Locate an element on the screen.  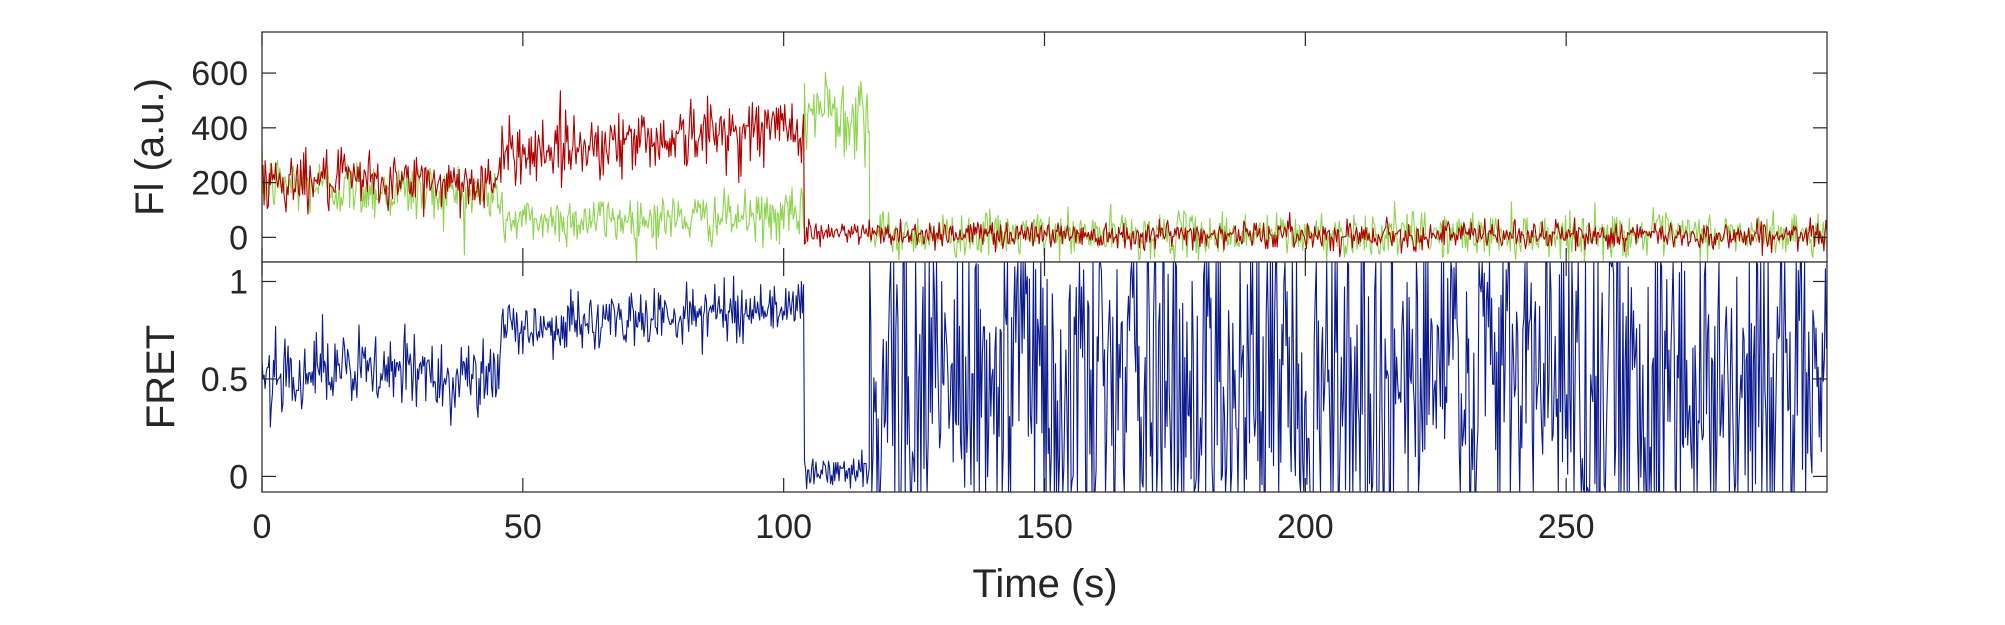
x-tick-label: 0 is located at coordinates (262, 527).